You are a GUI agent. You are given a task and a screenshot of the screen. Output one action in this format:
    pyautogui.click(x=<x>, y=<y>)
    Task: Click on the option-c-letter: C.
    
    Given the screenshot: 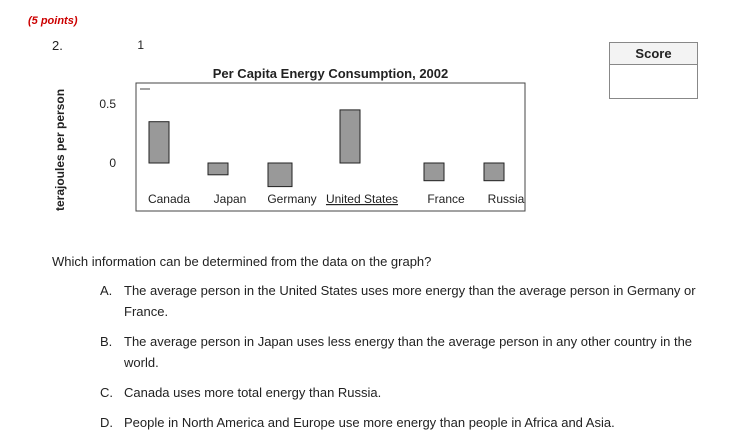 What is the action you would take?
    pyautogui.click(x=106, y=392)
    